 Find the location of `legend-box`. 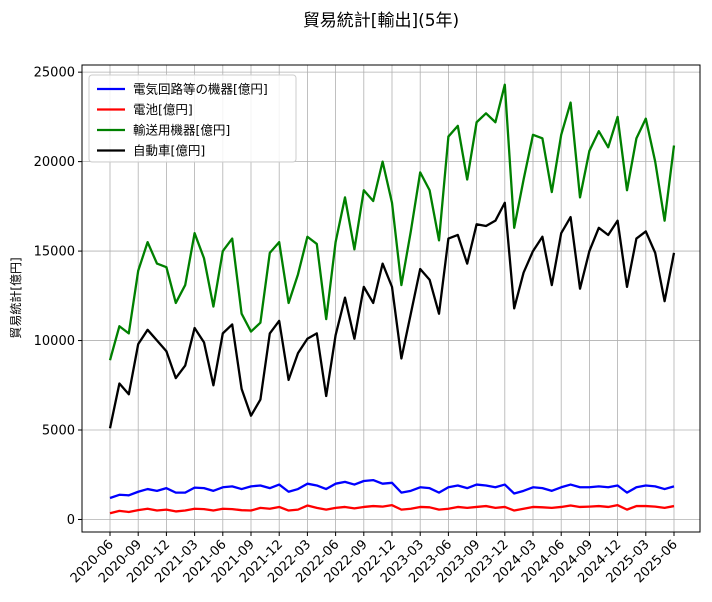

legend-box is located at coordinates (192, 118).